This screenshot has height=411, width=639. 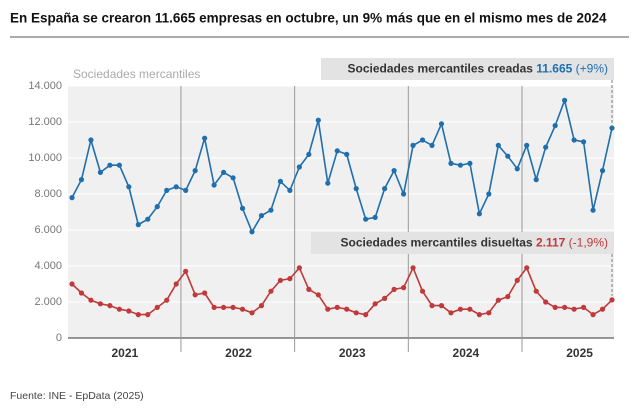 What do you see at coordinates (77, 396) in the screenshot?
I see `source: Fuente: INE - EpData (2025)` at bounding box center [77, 396].